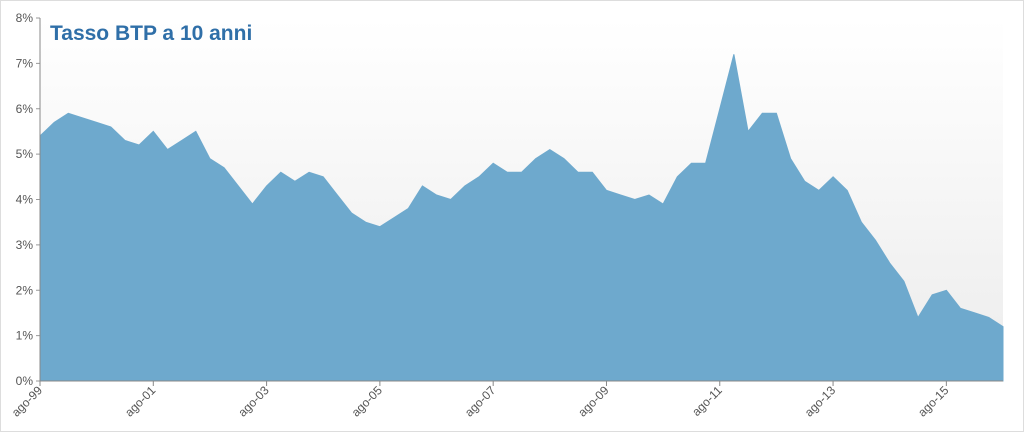 The height and width of the screenshot is (432, 1024). I want to click on y-tick-label: 8%, so click(25, 18).